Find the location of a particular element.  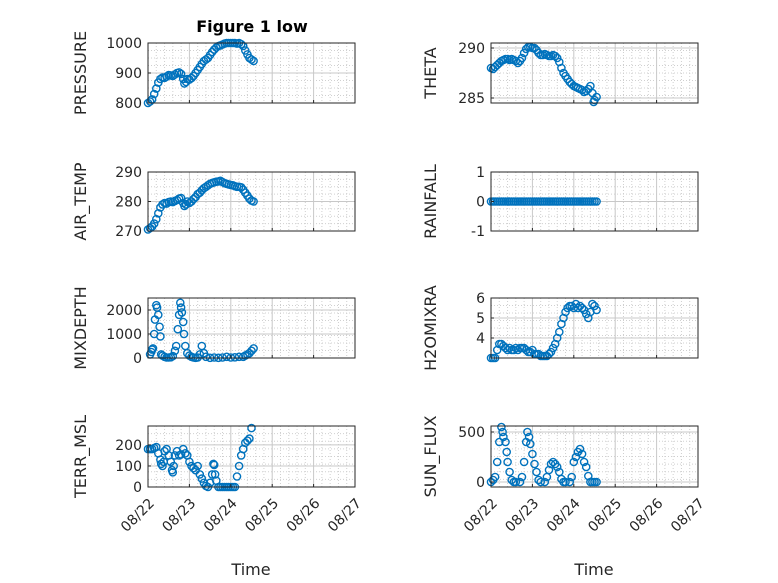

y-axis-label: SUN_FLUX is located at coordinates (431, 457).